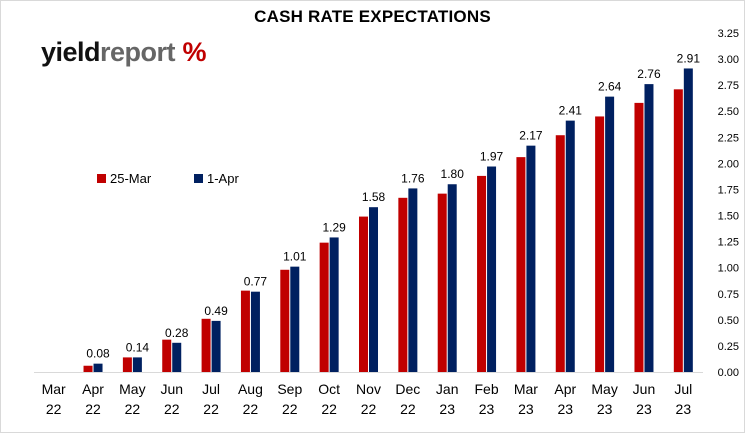  I want to click on yieldreport-logo: yieldreport %, so click(124, 52).